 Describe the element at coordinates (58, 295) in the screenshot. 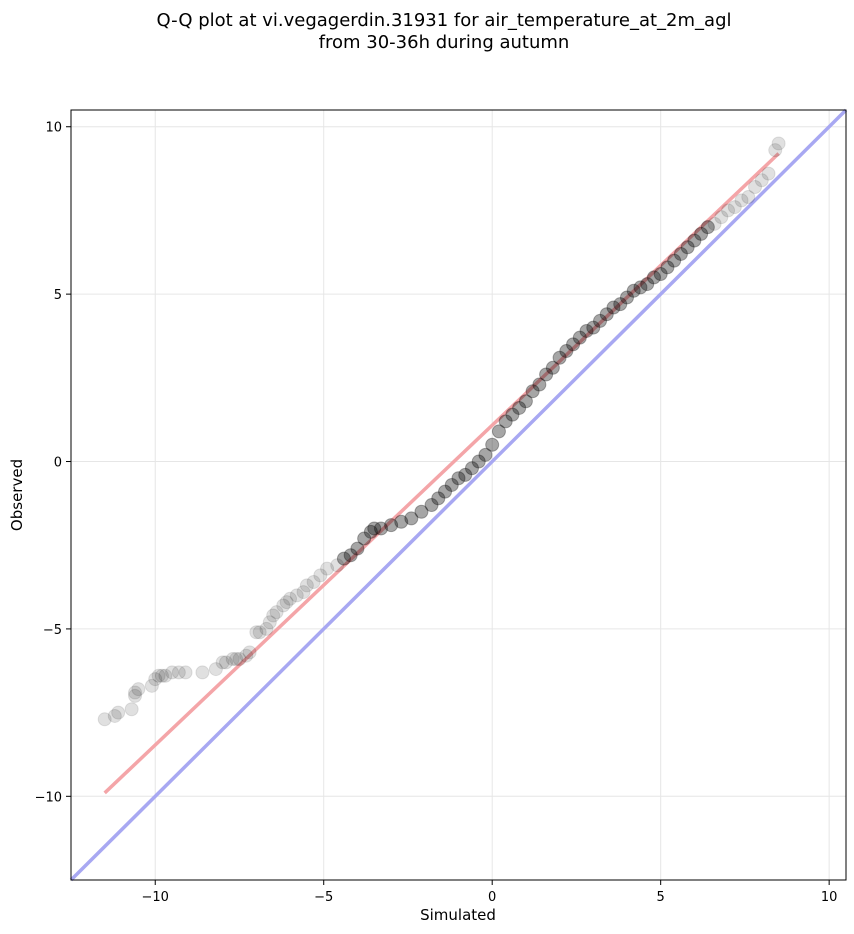

I see `y-tick-label: 5` at that location.